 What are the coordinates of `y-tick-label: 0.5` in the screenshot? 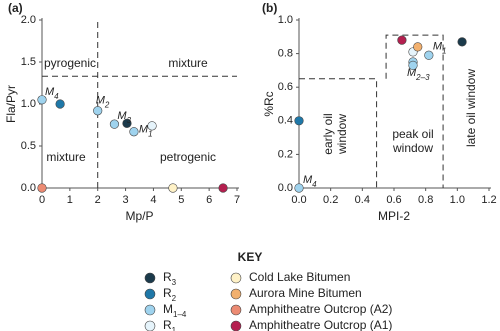 It's located at (28, 146).